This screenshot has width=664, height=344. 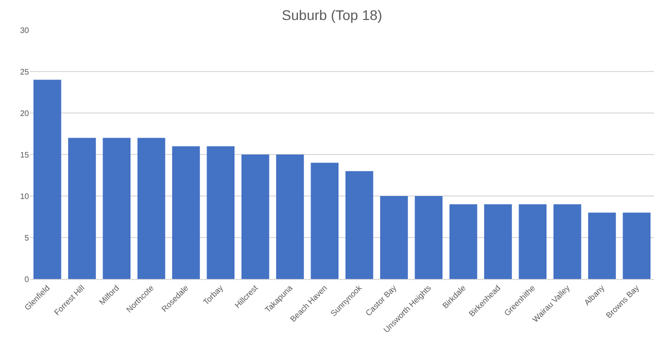 What do you see at coordinates (25, 196) in the screenshot?
I see `y-tick-label: 10` at bounding box center [25, 196].